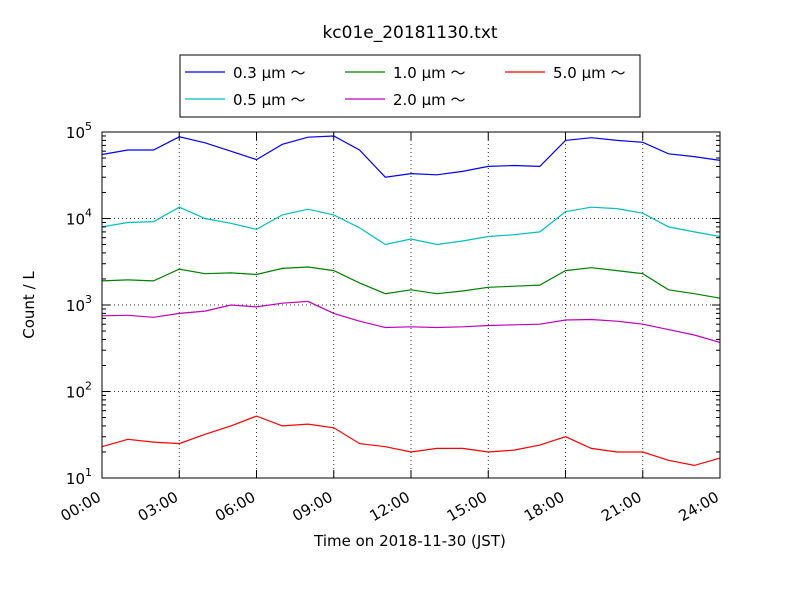 Image resolution: width=800 pixels, height=600 pixels. Describe the element at coordinates (699, 506) in the screenshot. I see `x-tick-label: 24:00` at that location.